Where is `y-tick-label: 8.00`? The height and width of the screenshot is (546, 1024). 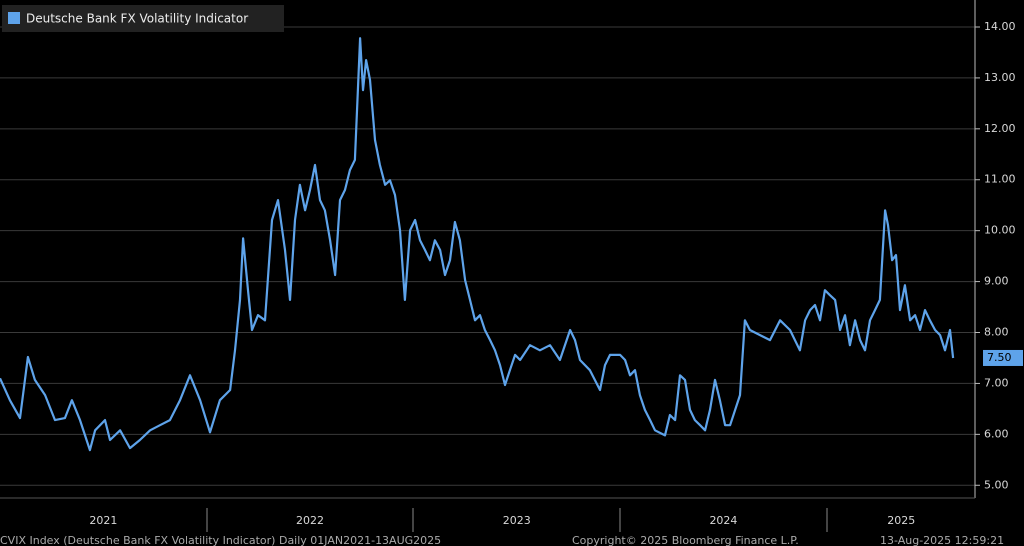 y-tick-label: 8.00 is located at coordinates (996, 332).